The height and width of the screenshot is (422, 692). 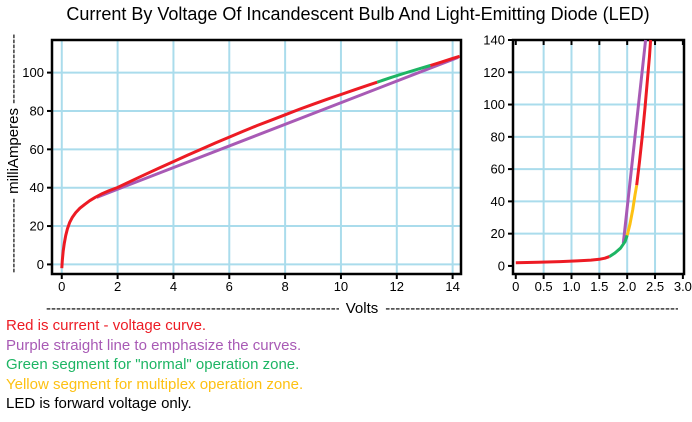 What do you see at coordinates (173, 286) in the screenshot?
I see `x-tick-label: 4` at bounding box center [173, 286].